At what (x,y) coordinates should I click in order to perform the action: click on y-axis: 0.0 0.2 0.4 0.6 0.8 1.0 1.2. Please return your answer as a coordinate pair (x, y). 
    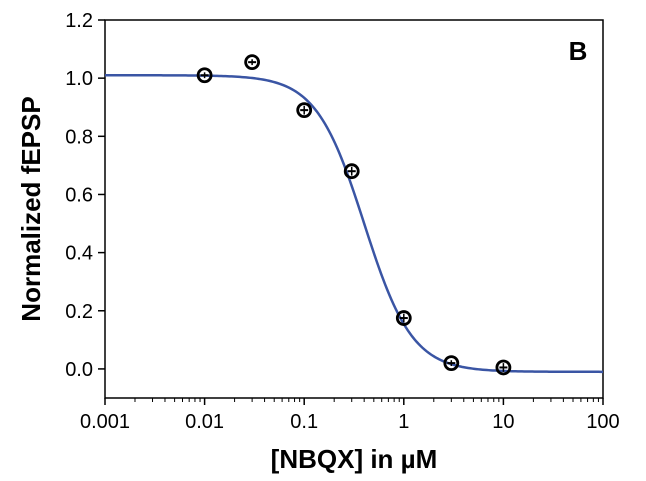
    Looking at the image, I should click on (85, 195).